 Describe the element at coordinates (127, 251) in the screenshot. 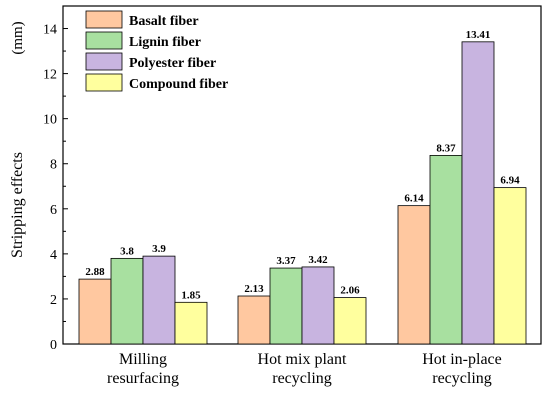

I see `bar-value-label: 3.8` at that location.